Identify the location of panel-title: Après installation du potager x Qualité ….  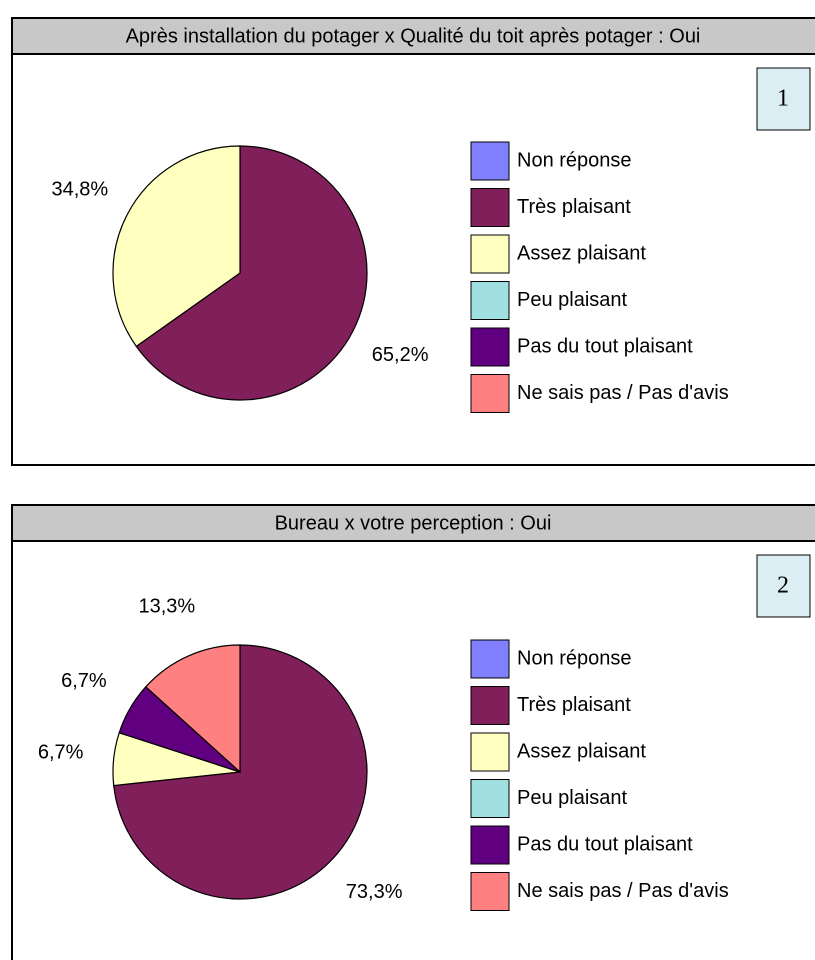
(413, 36).